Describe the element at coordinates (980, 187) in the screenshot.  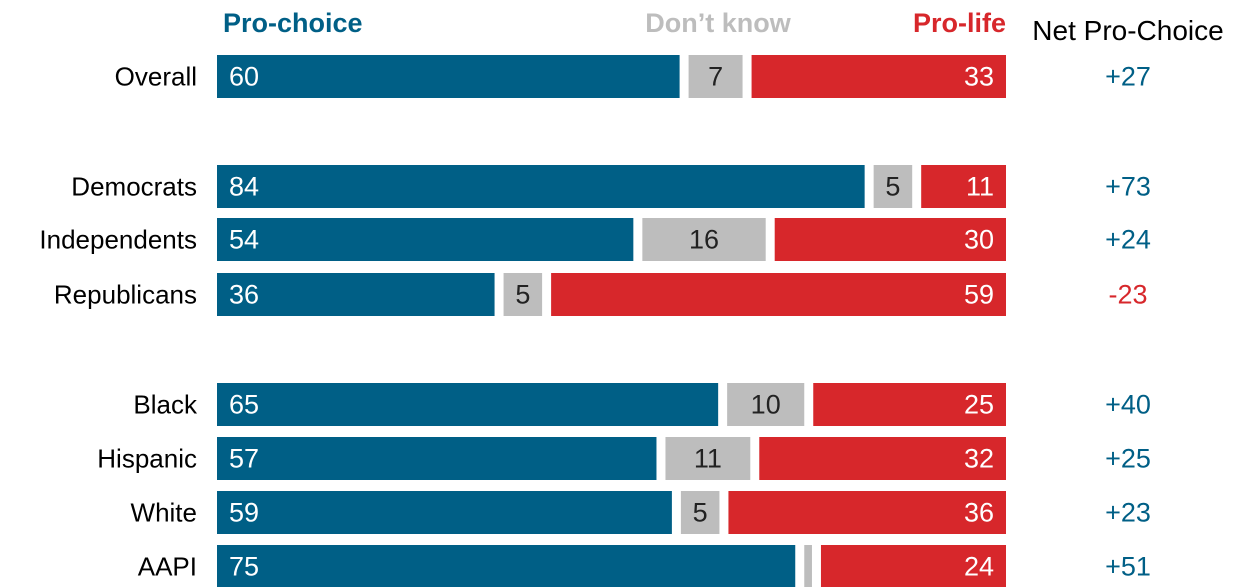
I see `value-pro-life-democrats: 11` at that location.